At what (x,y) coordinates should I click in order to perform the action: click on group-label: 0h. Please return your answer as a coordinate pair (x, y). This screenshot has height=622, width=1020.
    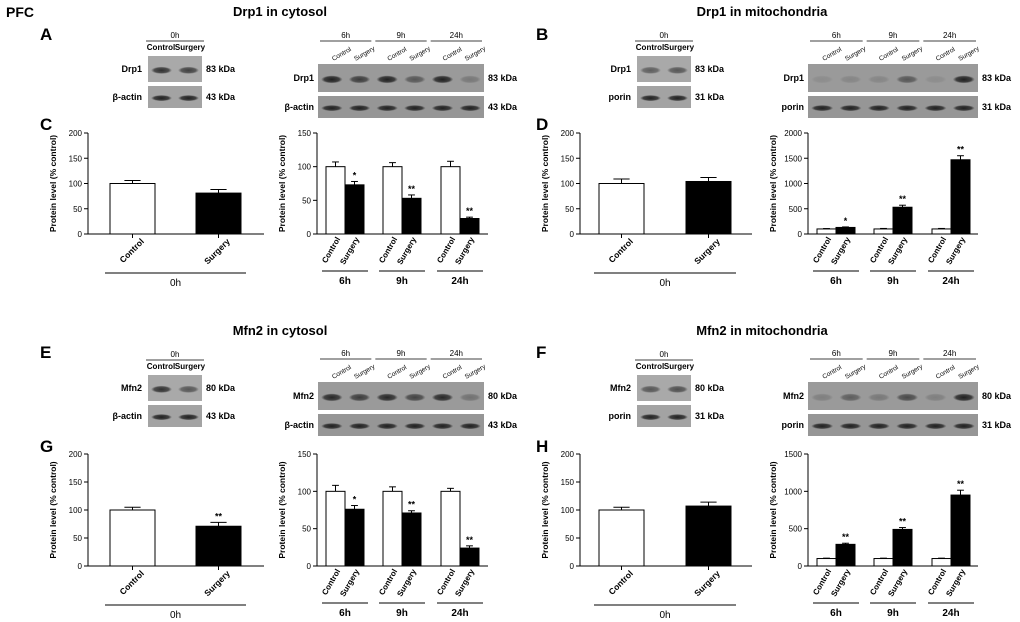
    Looking at the image, I should click on (664, 615).